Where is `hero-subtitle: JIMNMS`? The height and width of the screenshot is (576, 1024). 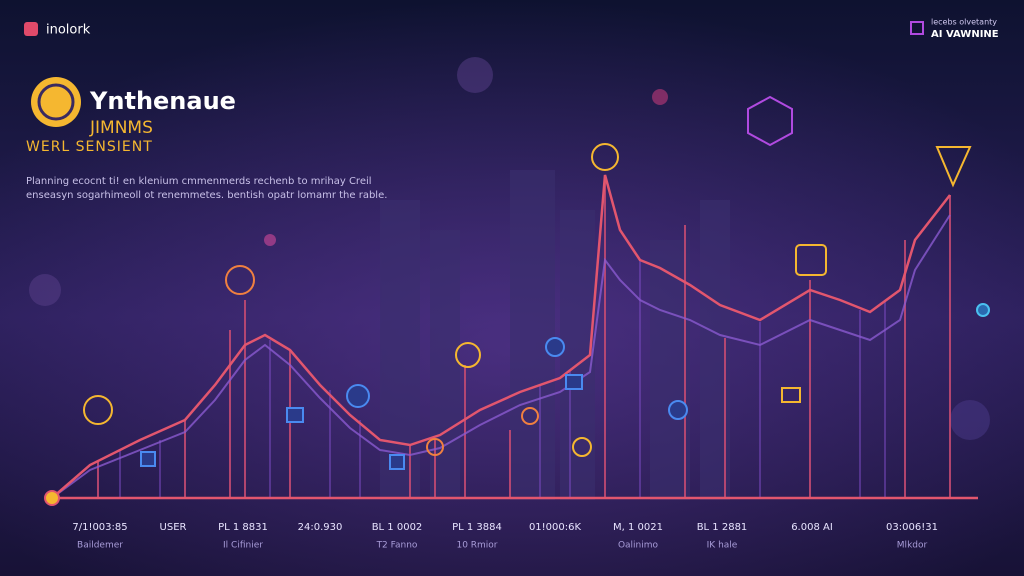 hero-subtitle: JIMNMS is located at coordinates (121, 128).